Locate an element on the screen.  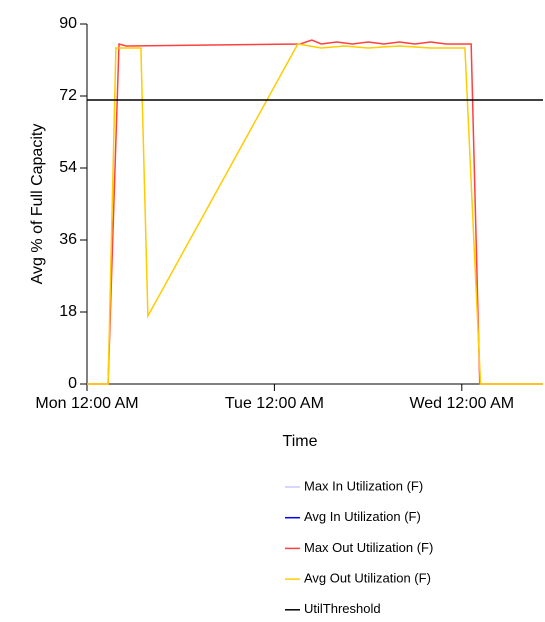
y-tick-label: 36 is located at coordinates (68, 239).